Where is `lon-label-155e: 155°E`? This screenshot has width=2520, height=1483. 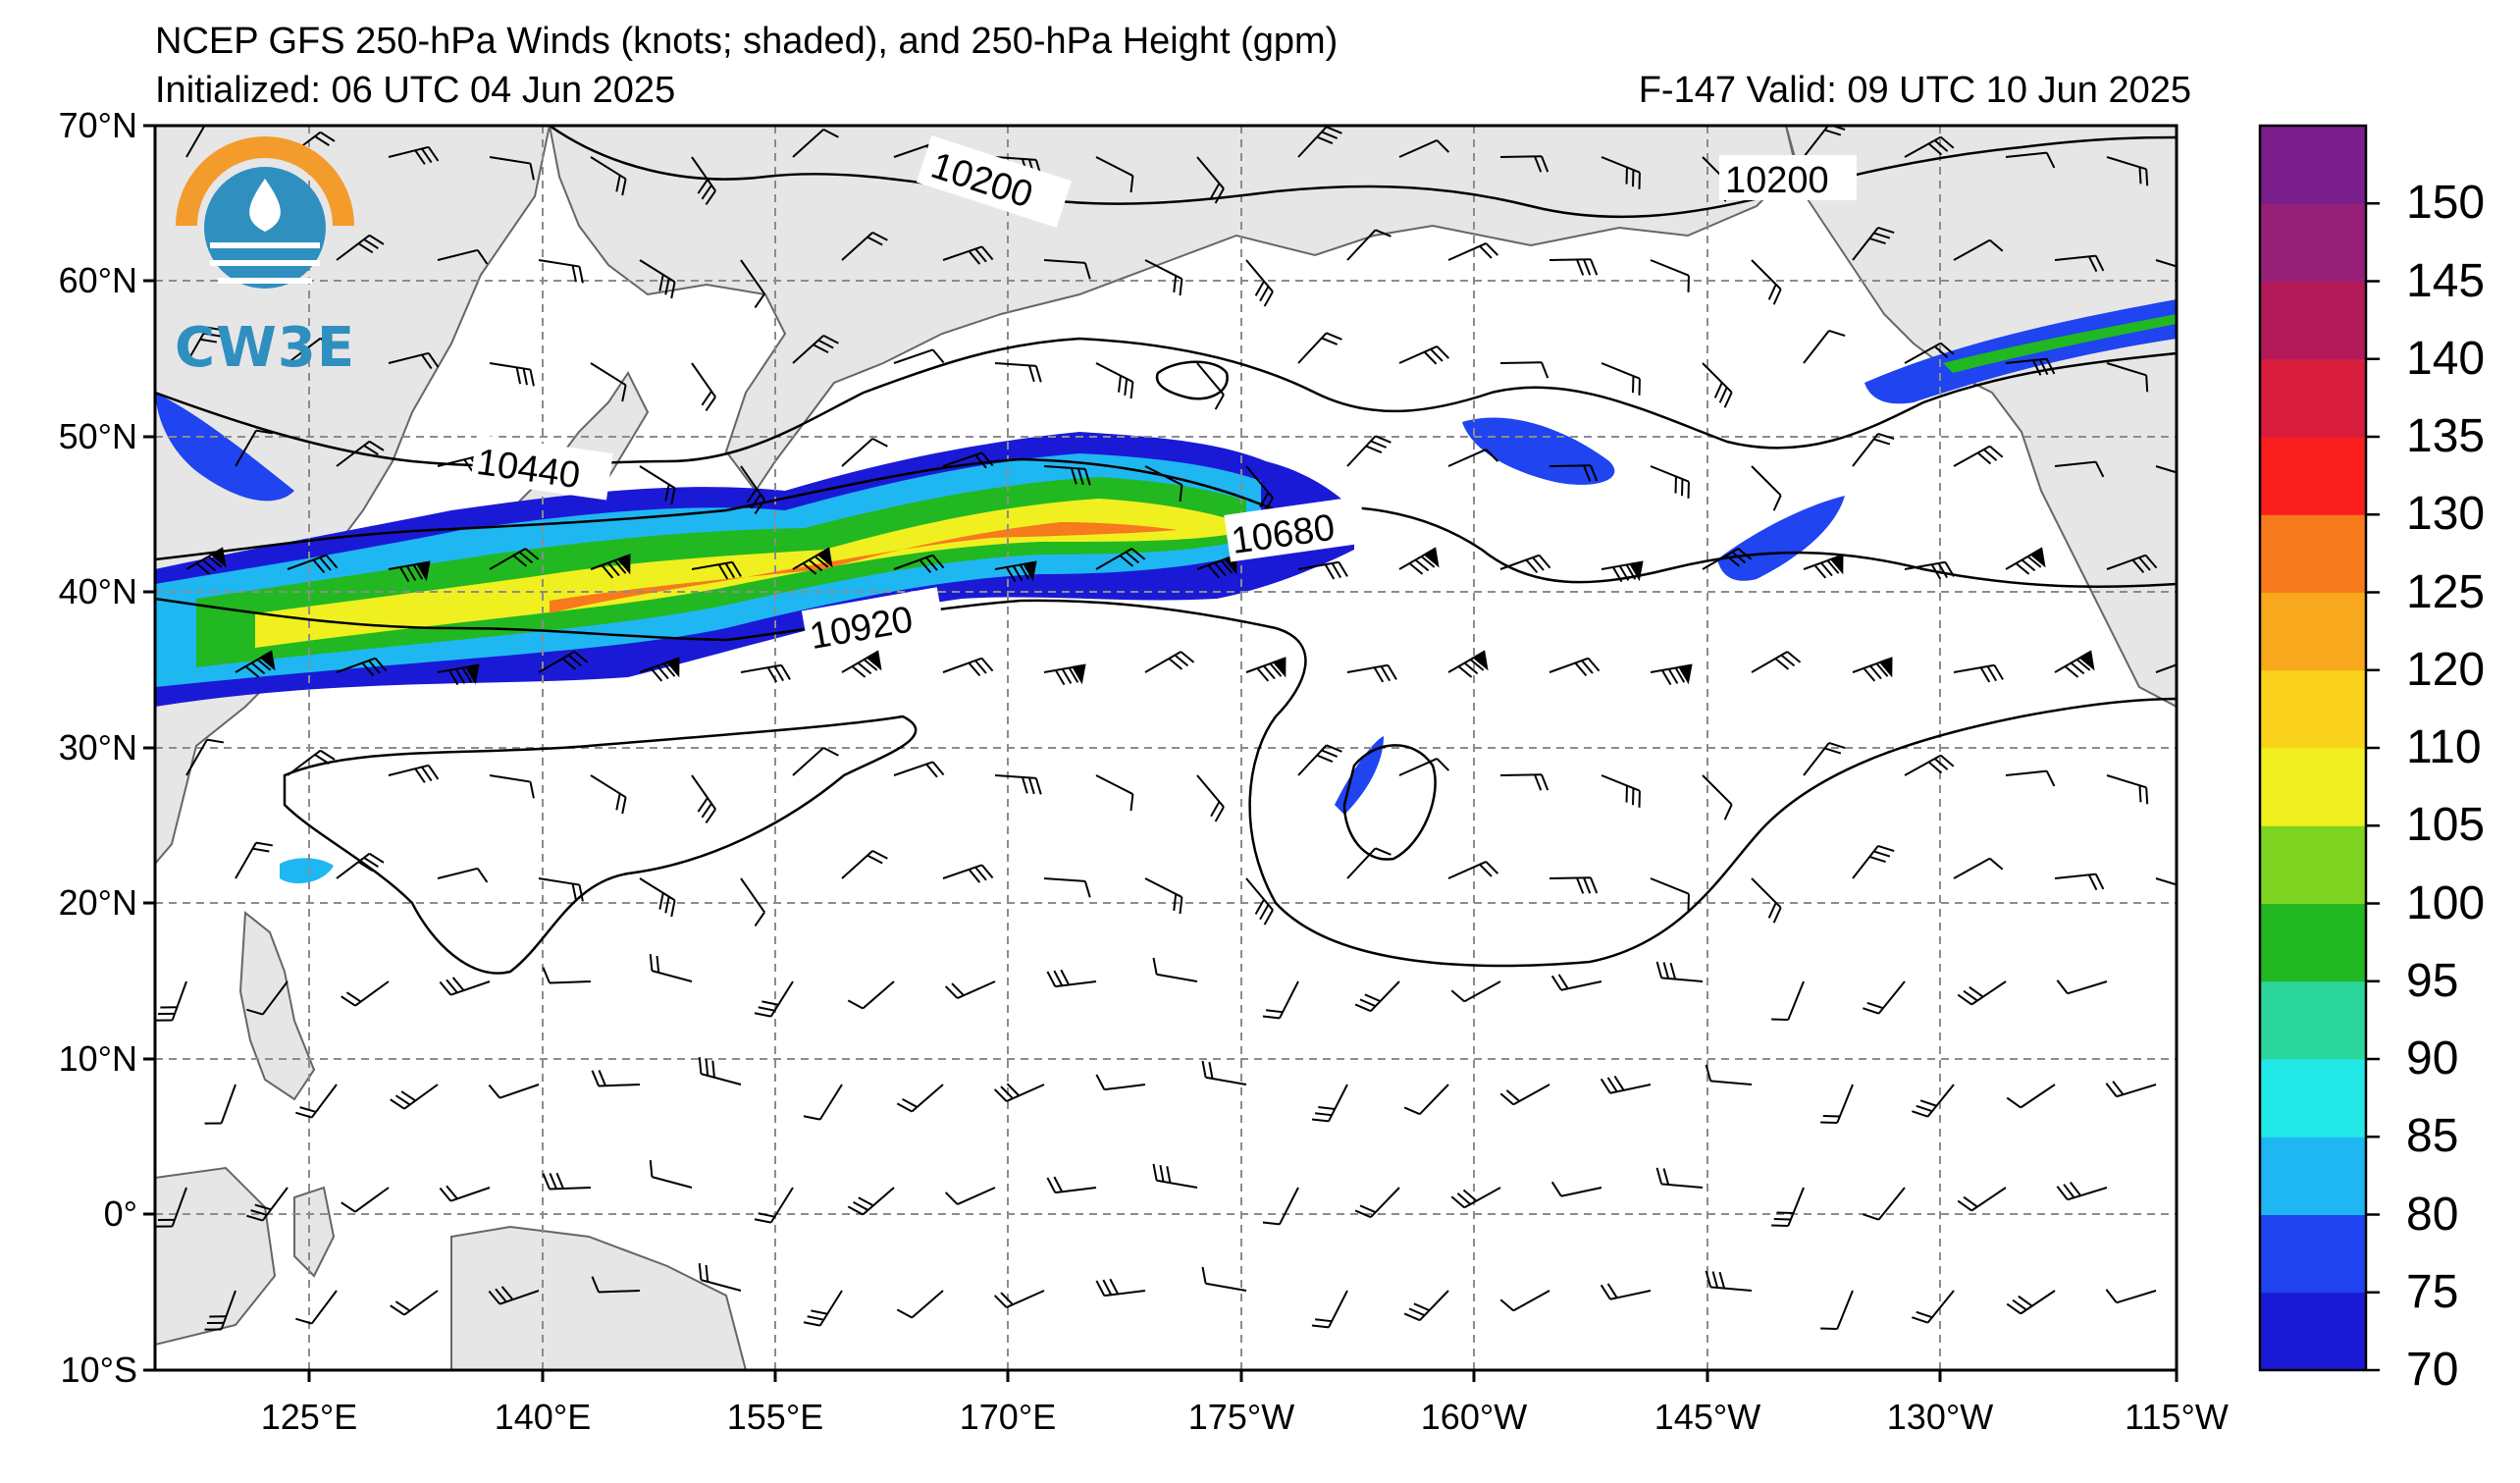
lon-label-155e: 155°E is located at coordinates (775, 1417).